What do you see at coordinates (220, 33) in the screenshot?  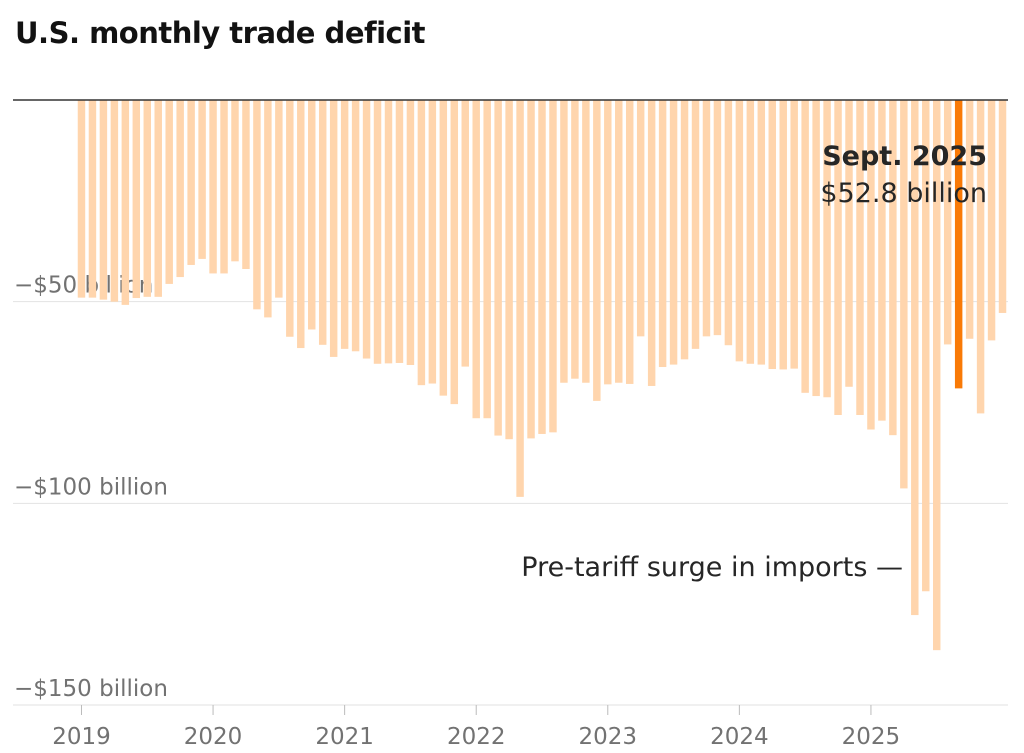 I see `chart-title: U.S. monthly trade deficit` at bounding box center [220, 33].